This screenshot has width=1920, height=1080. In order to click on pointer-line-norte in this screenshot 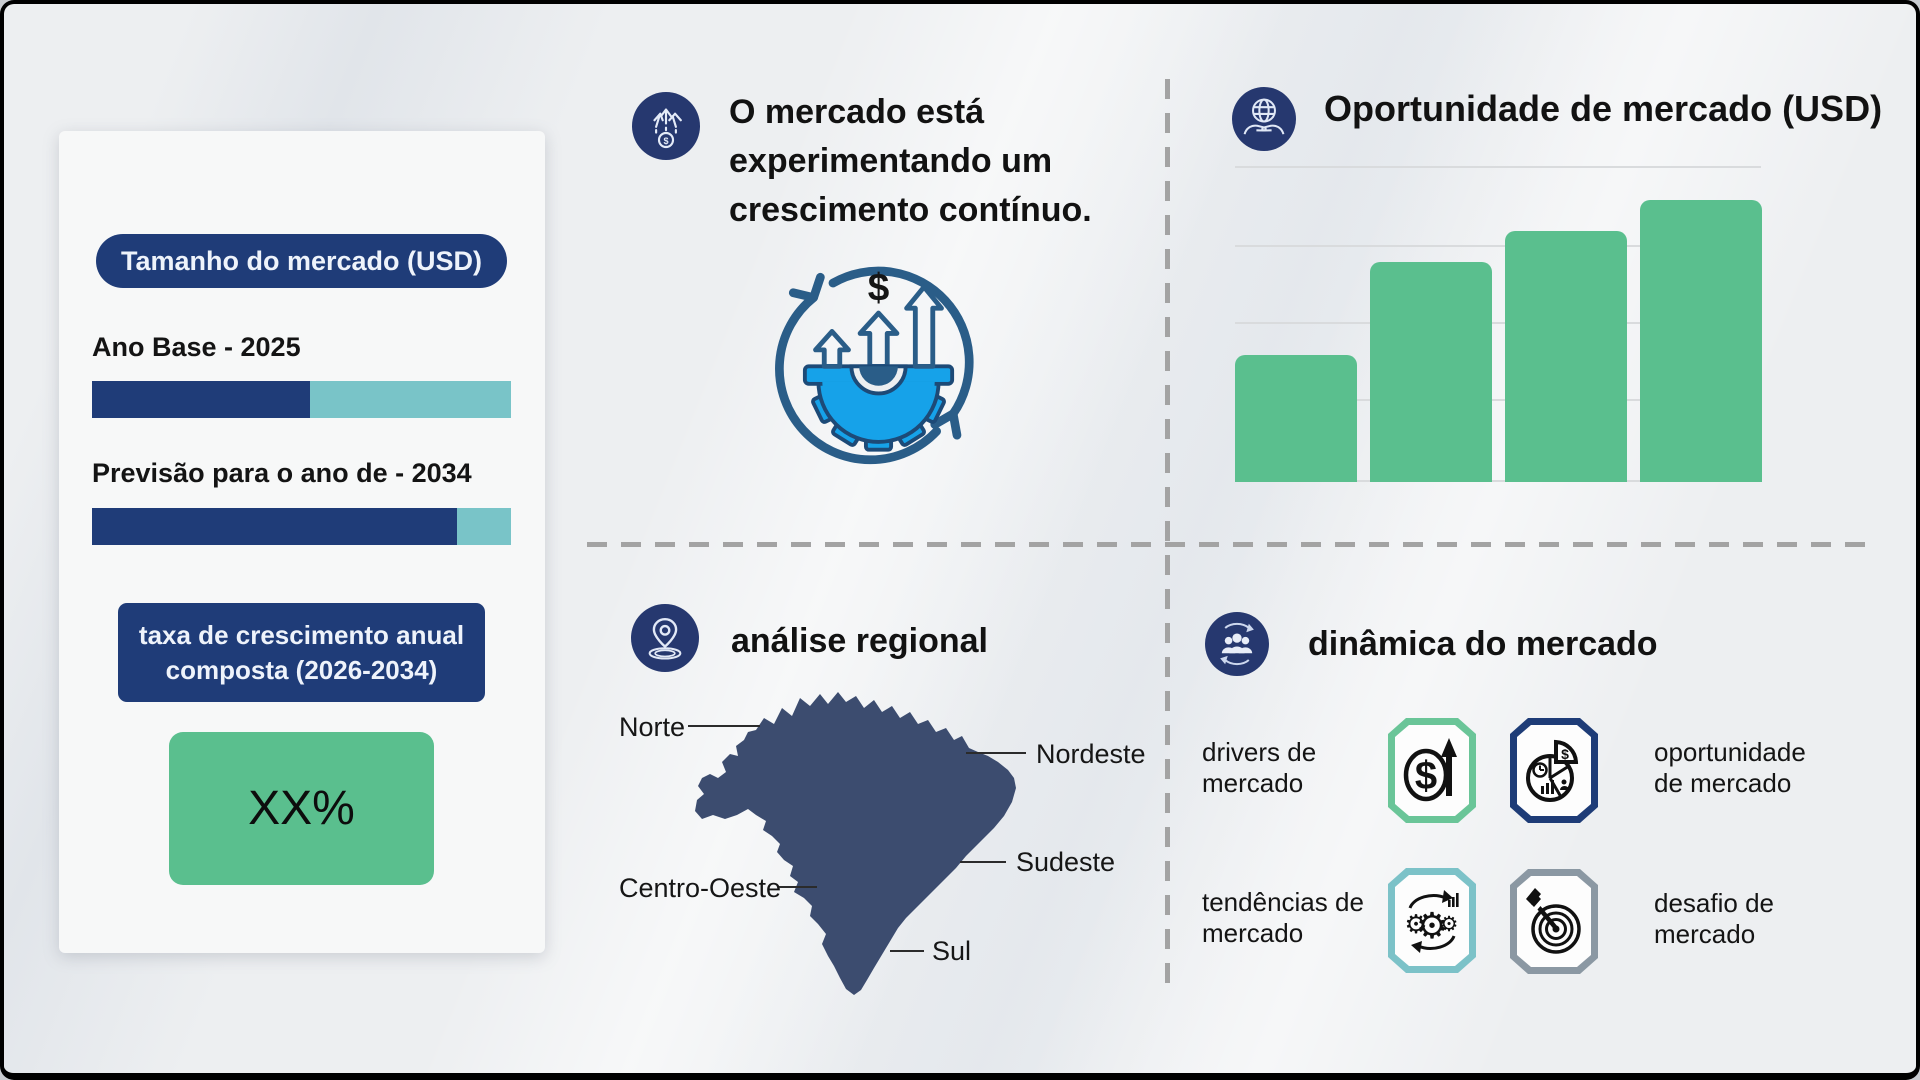, I will do `click(724, 726)`.